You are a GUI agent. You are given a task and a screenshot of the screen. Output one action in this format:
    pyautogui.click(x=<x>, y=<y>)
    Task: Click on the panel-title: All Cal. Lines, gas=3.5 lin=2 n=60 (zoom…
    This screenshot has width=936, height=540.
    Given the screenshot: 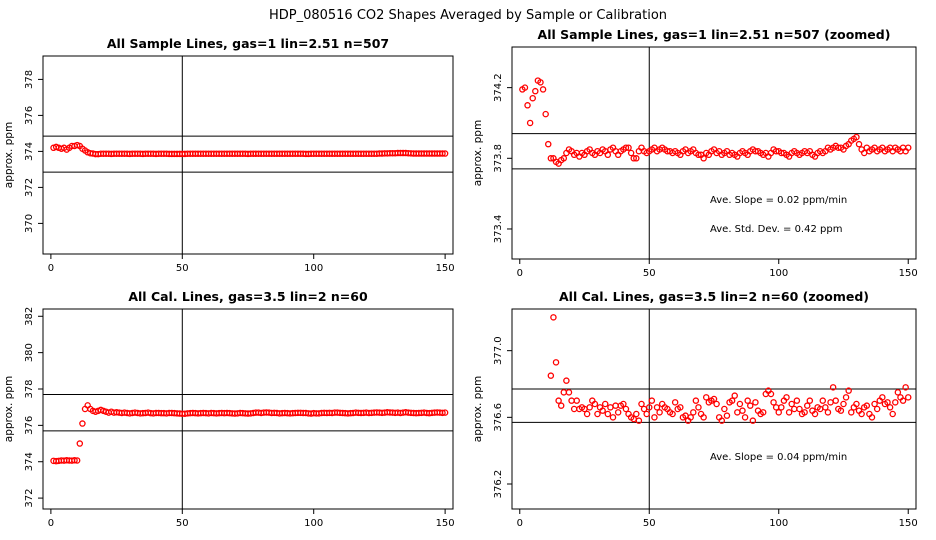 What is the action you would take?
    pyautogui.click(x=714, y=296)
    